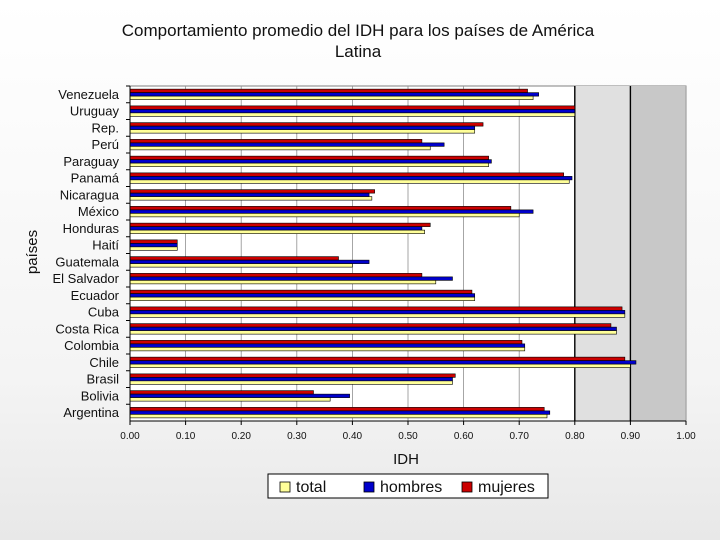  Describe the element at coordinates (519, 436) in the screenshot. I see `x-tick-label: 0.70` at that location.